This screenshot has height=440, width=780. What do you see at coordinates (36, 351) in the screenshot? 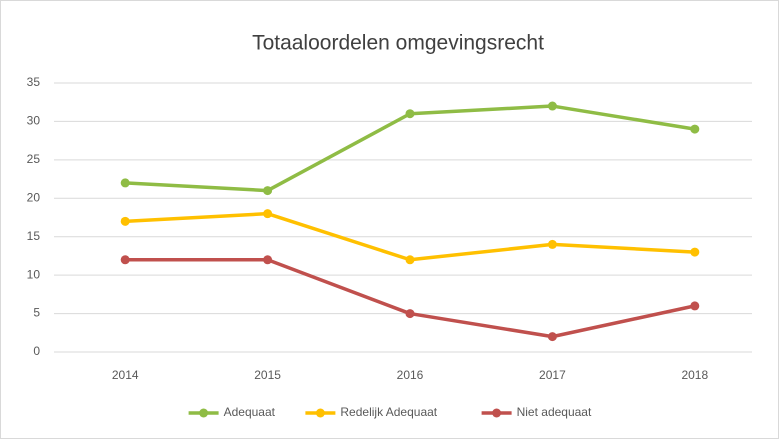
I see `y-tick-label: 0` at bounding box center [36, 351].